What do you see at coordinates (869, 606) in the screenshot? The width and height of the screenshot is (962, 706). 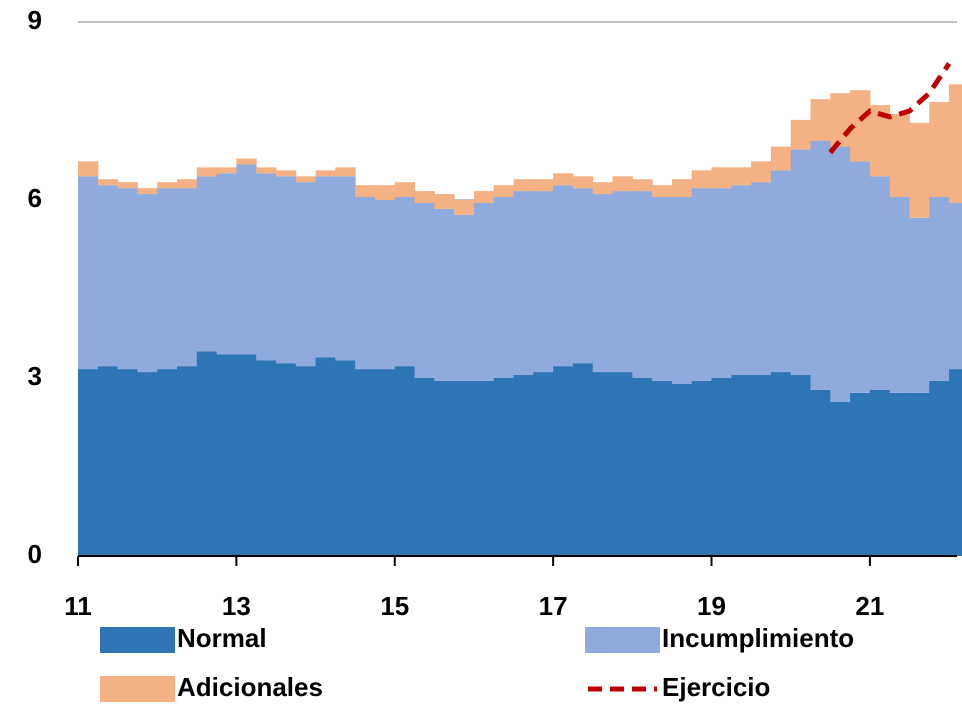 I see `x-tick-label: 21` at bounding box center [869, 606].